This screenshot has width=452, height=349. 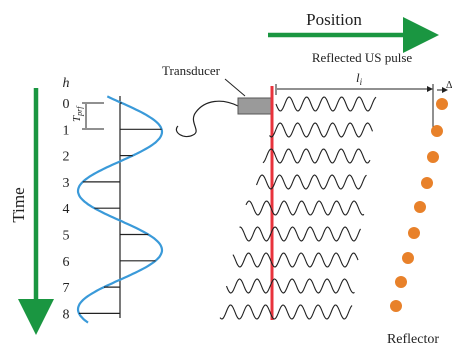 I want to click on time-index-label: 4, so click(x=66, y=209).